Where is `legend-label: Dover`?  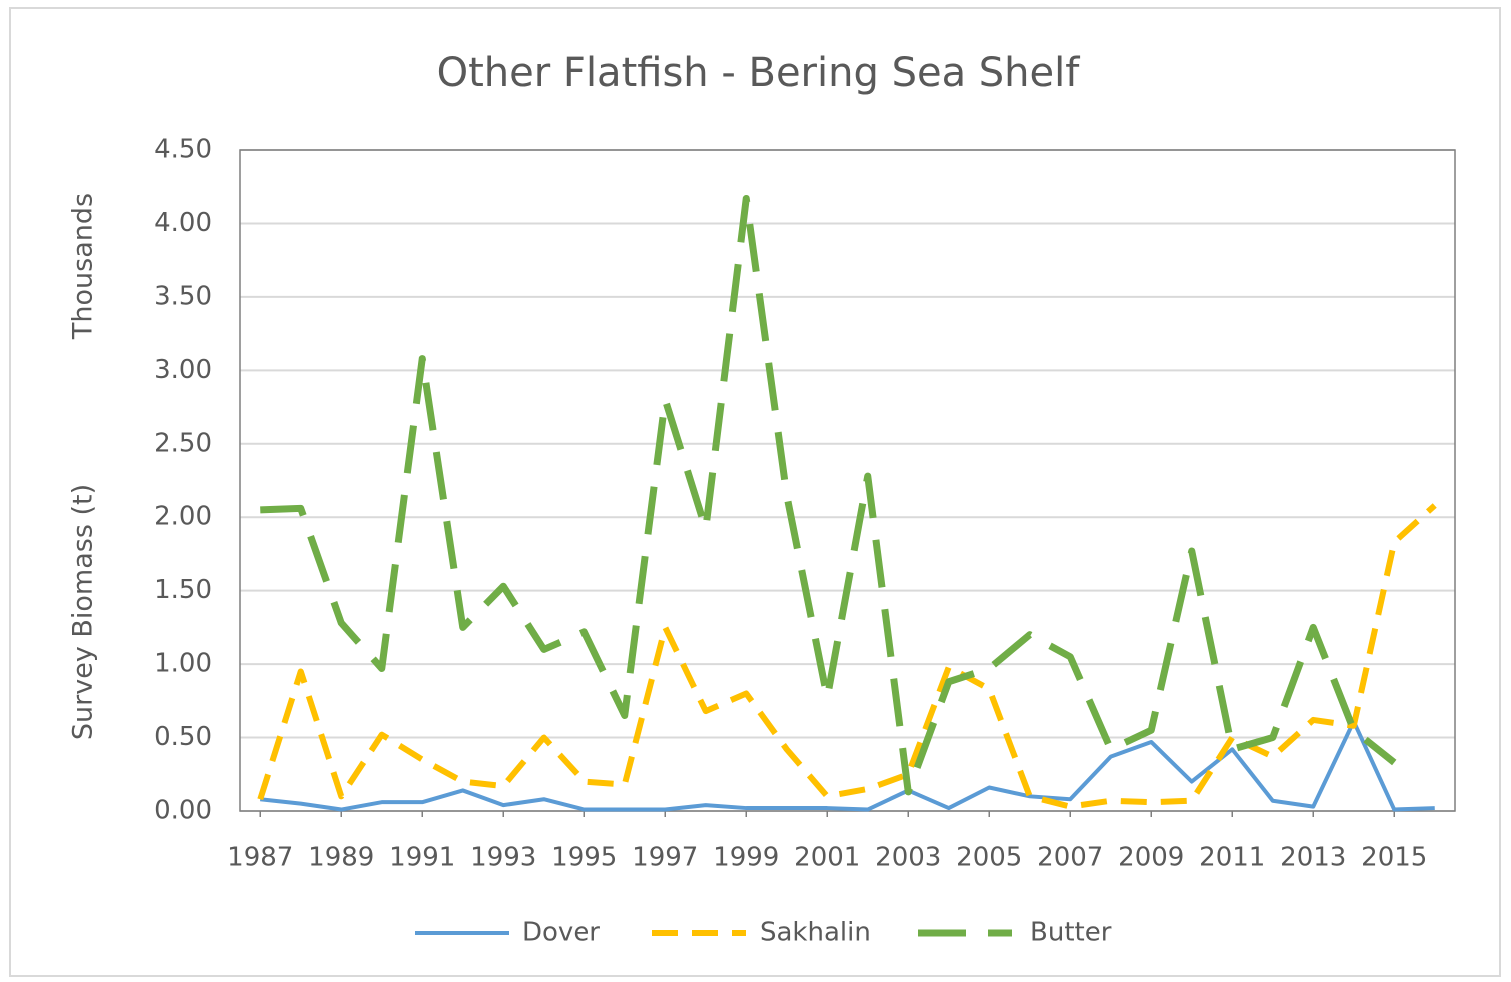 legend-label: Dover is located at coordinates (561, 933).